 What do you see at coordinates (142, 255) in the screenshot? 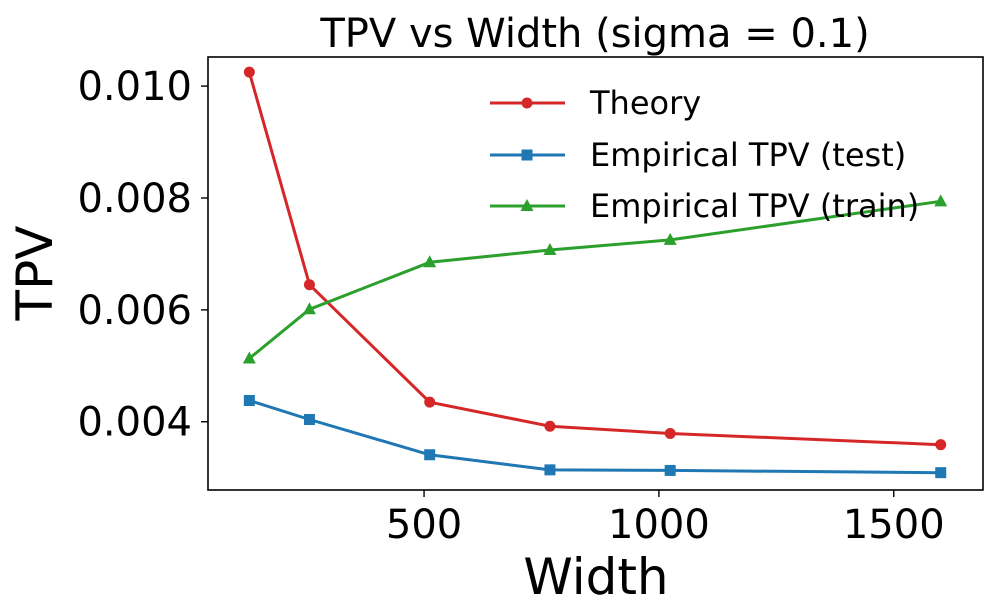
I see `y-axis: 0.004 0.006 0.008 0.010` at bounding box center [142, 255].